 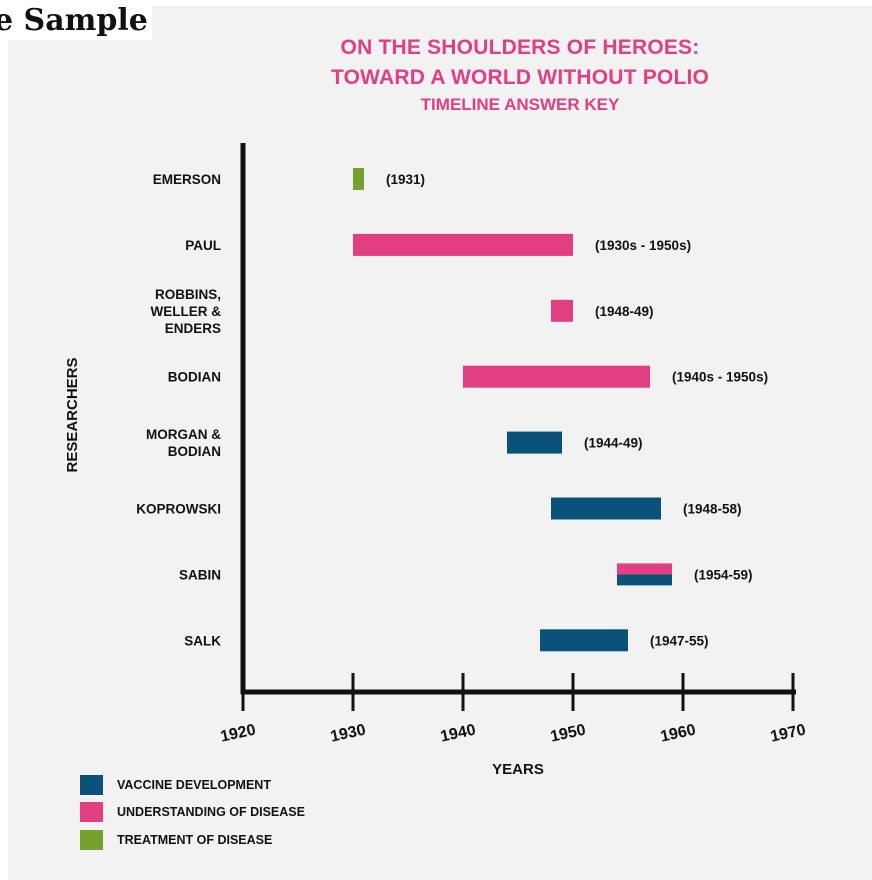 I want to click on legend-label-treatment: TREATMENT OF DISEASE, so click(x=195, y=840).